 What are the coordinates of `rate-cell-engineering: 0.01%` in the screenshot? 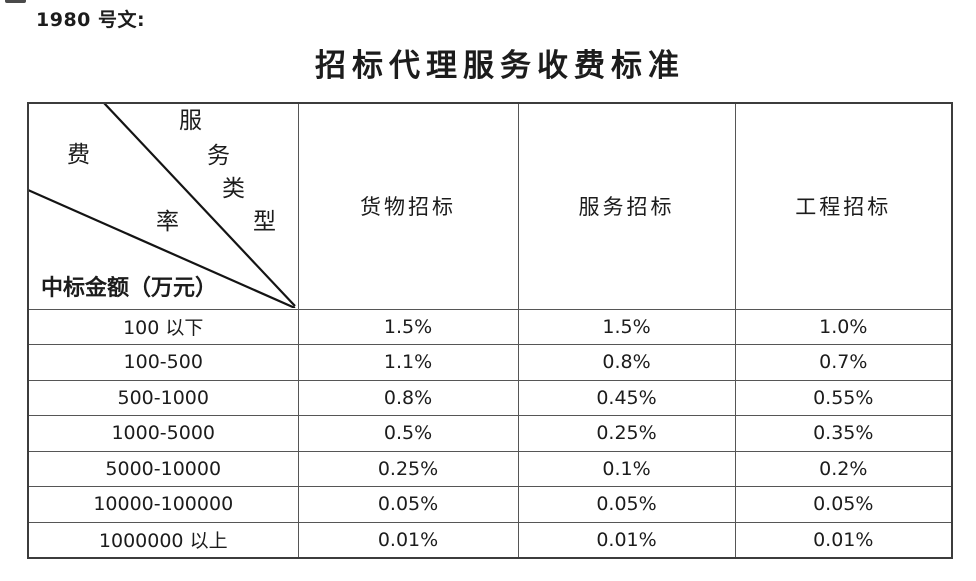 It's located at (843, 539).